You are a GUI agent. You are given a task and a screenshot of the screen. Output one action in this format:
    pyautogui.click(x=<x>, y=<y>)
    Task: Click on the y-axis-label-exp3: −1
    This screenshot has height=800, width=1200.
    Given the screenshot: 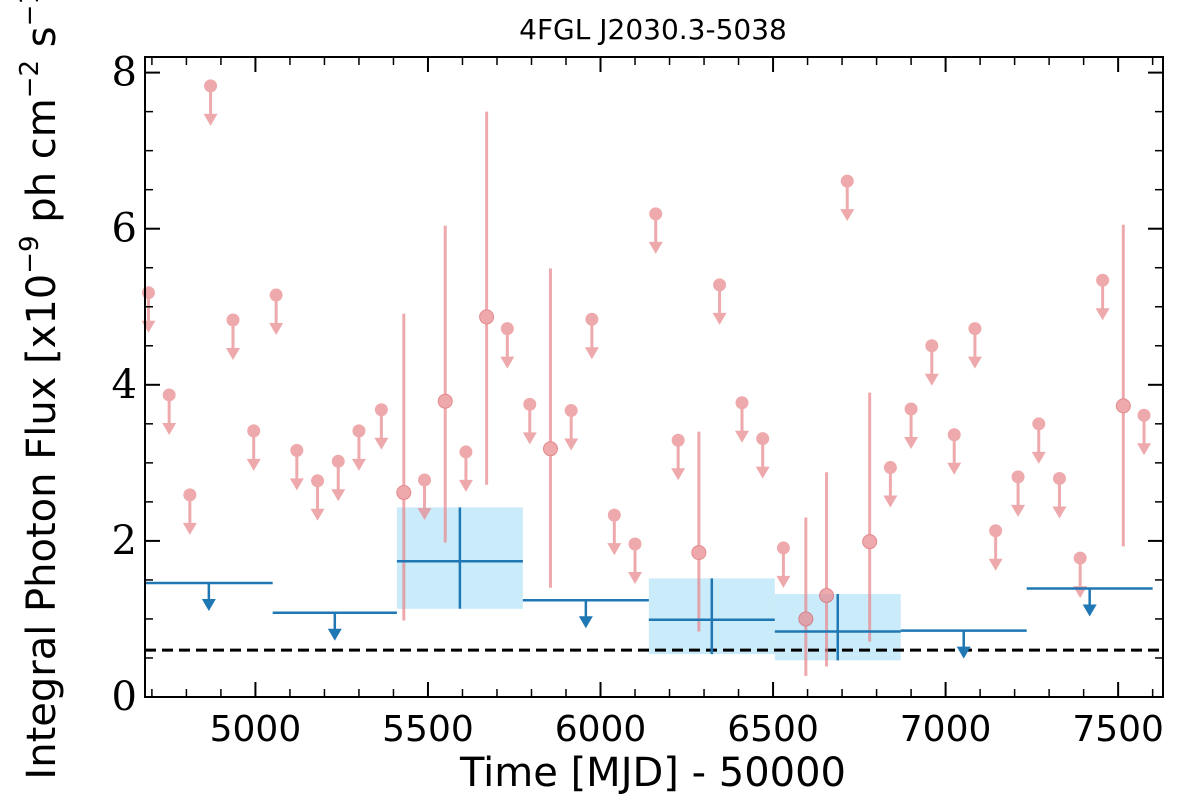 What is the action you would take?
    pyautogui.click(x=30, y=13)
    